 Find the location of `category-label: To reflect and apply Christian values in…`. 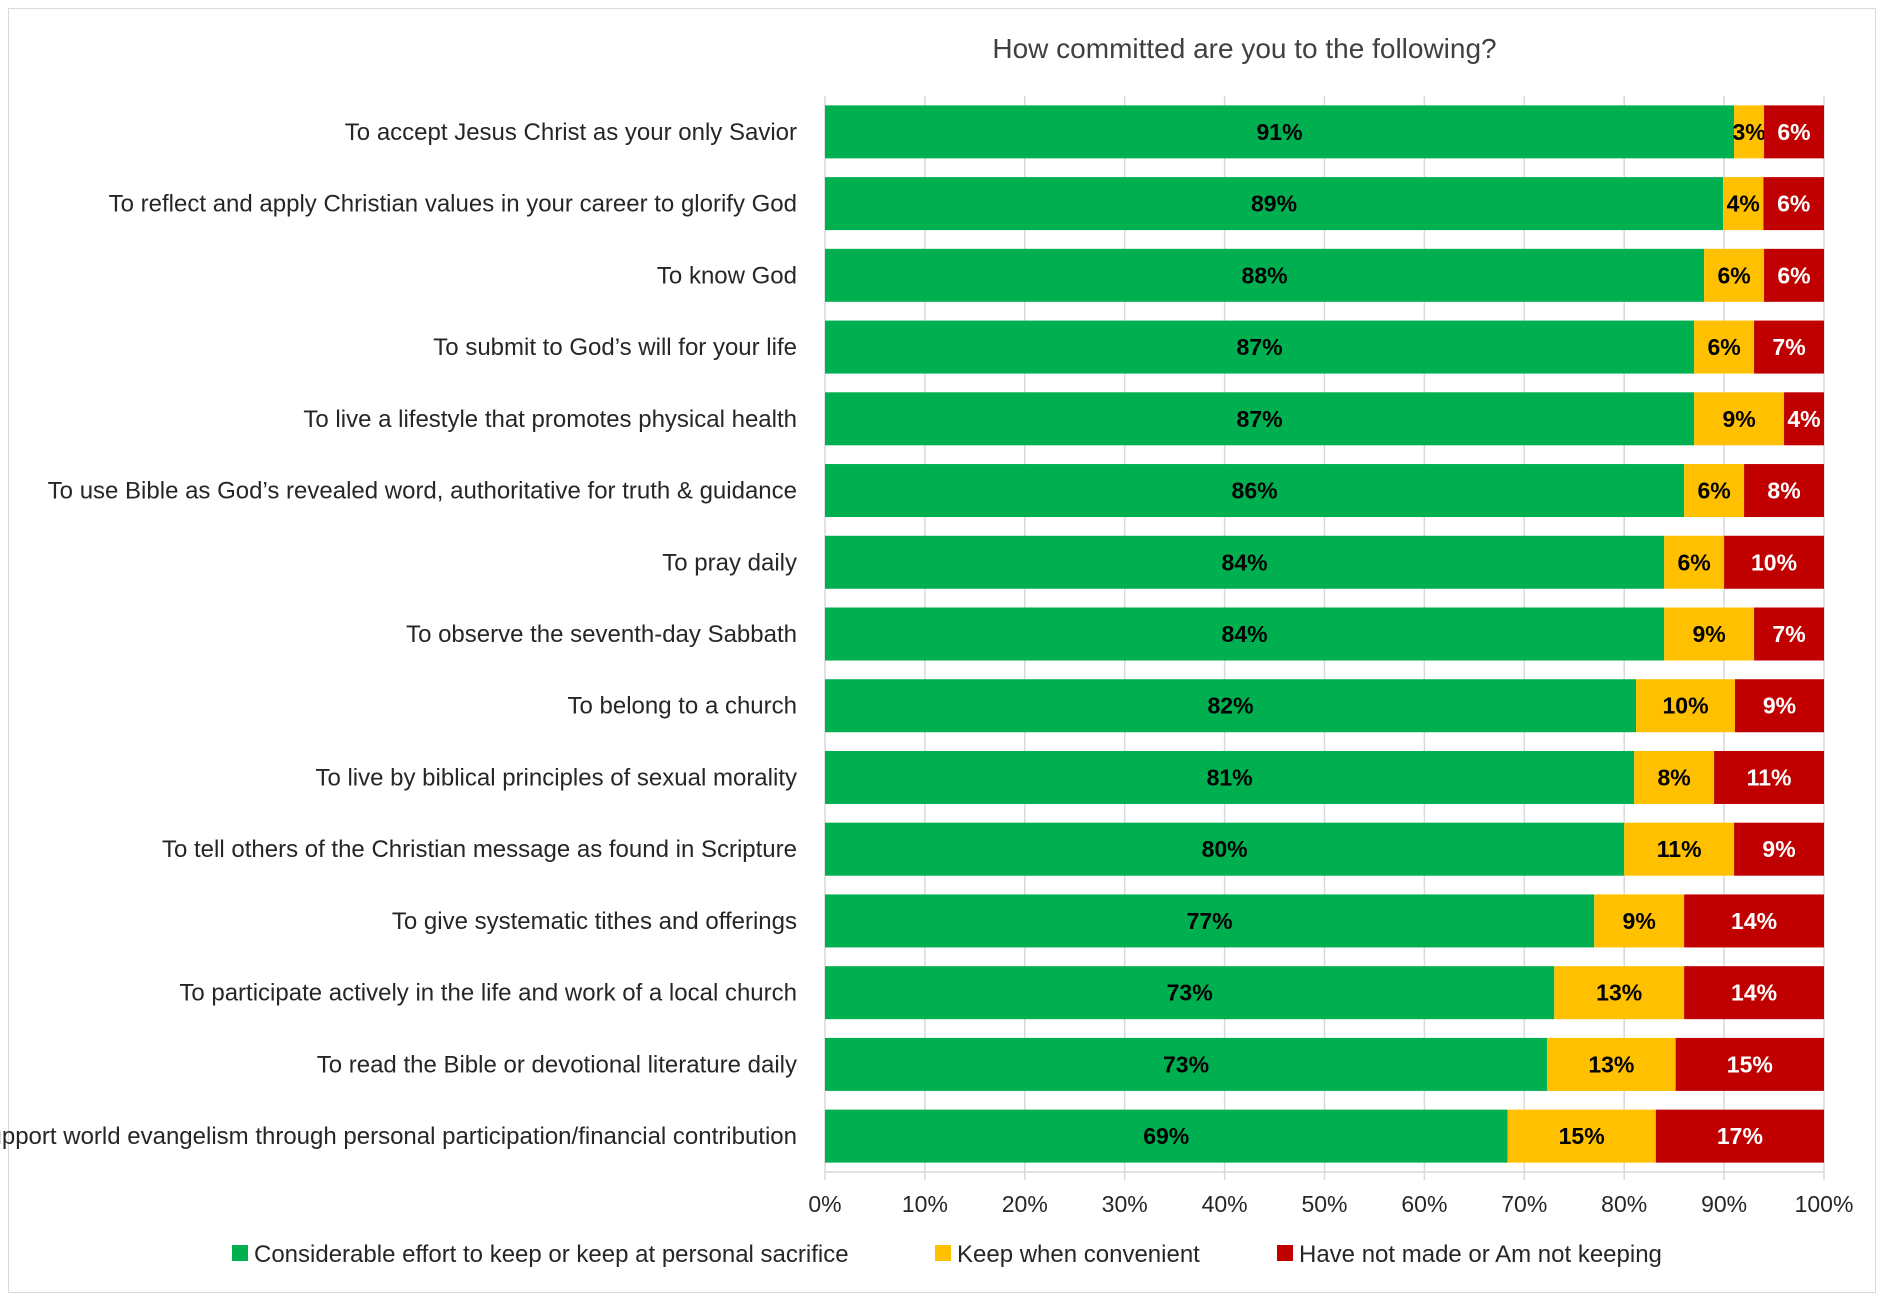

category-label: To reflect and apply Christian values in… is located at coordinates (453, 204).